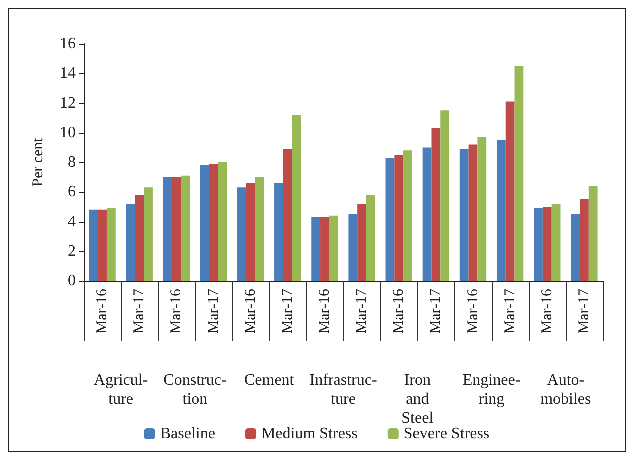 The width and height of the screenshot is (634, 460). I want to click on text: Cement, so click(269, 380).